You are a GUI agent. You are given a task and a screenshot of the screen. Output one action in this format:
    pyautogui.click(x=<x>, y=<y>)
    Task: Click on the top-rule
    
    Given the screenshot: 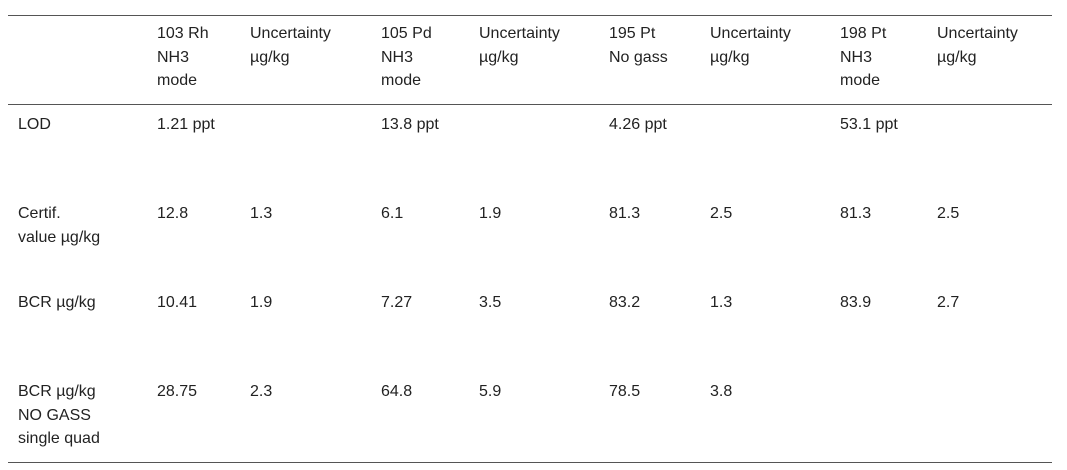 What is the action you would take?
    pyautogui.click(x=530, y=15)
    